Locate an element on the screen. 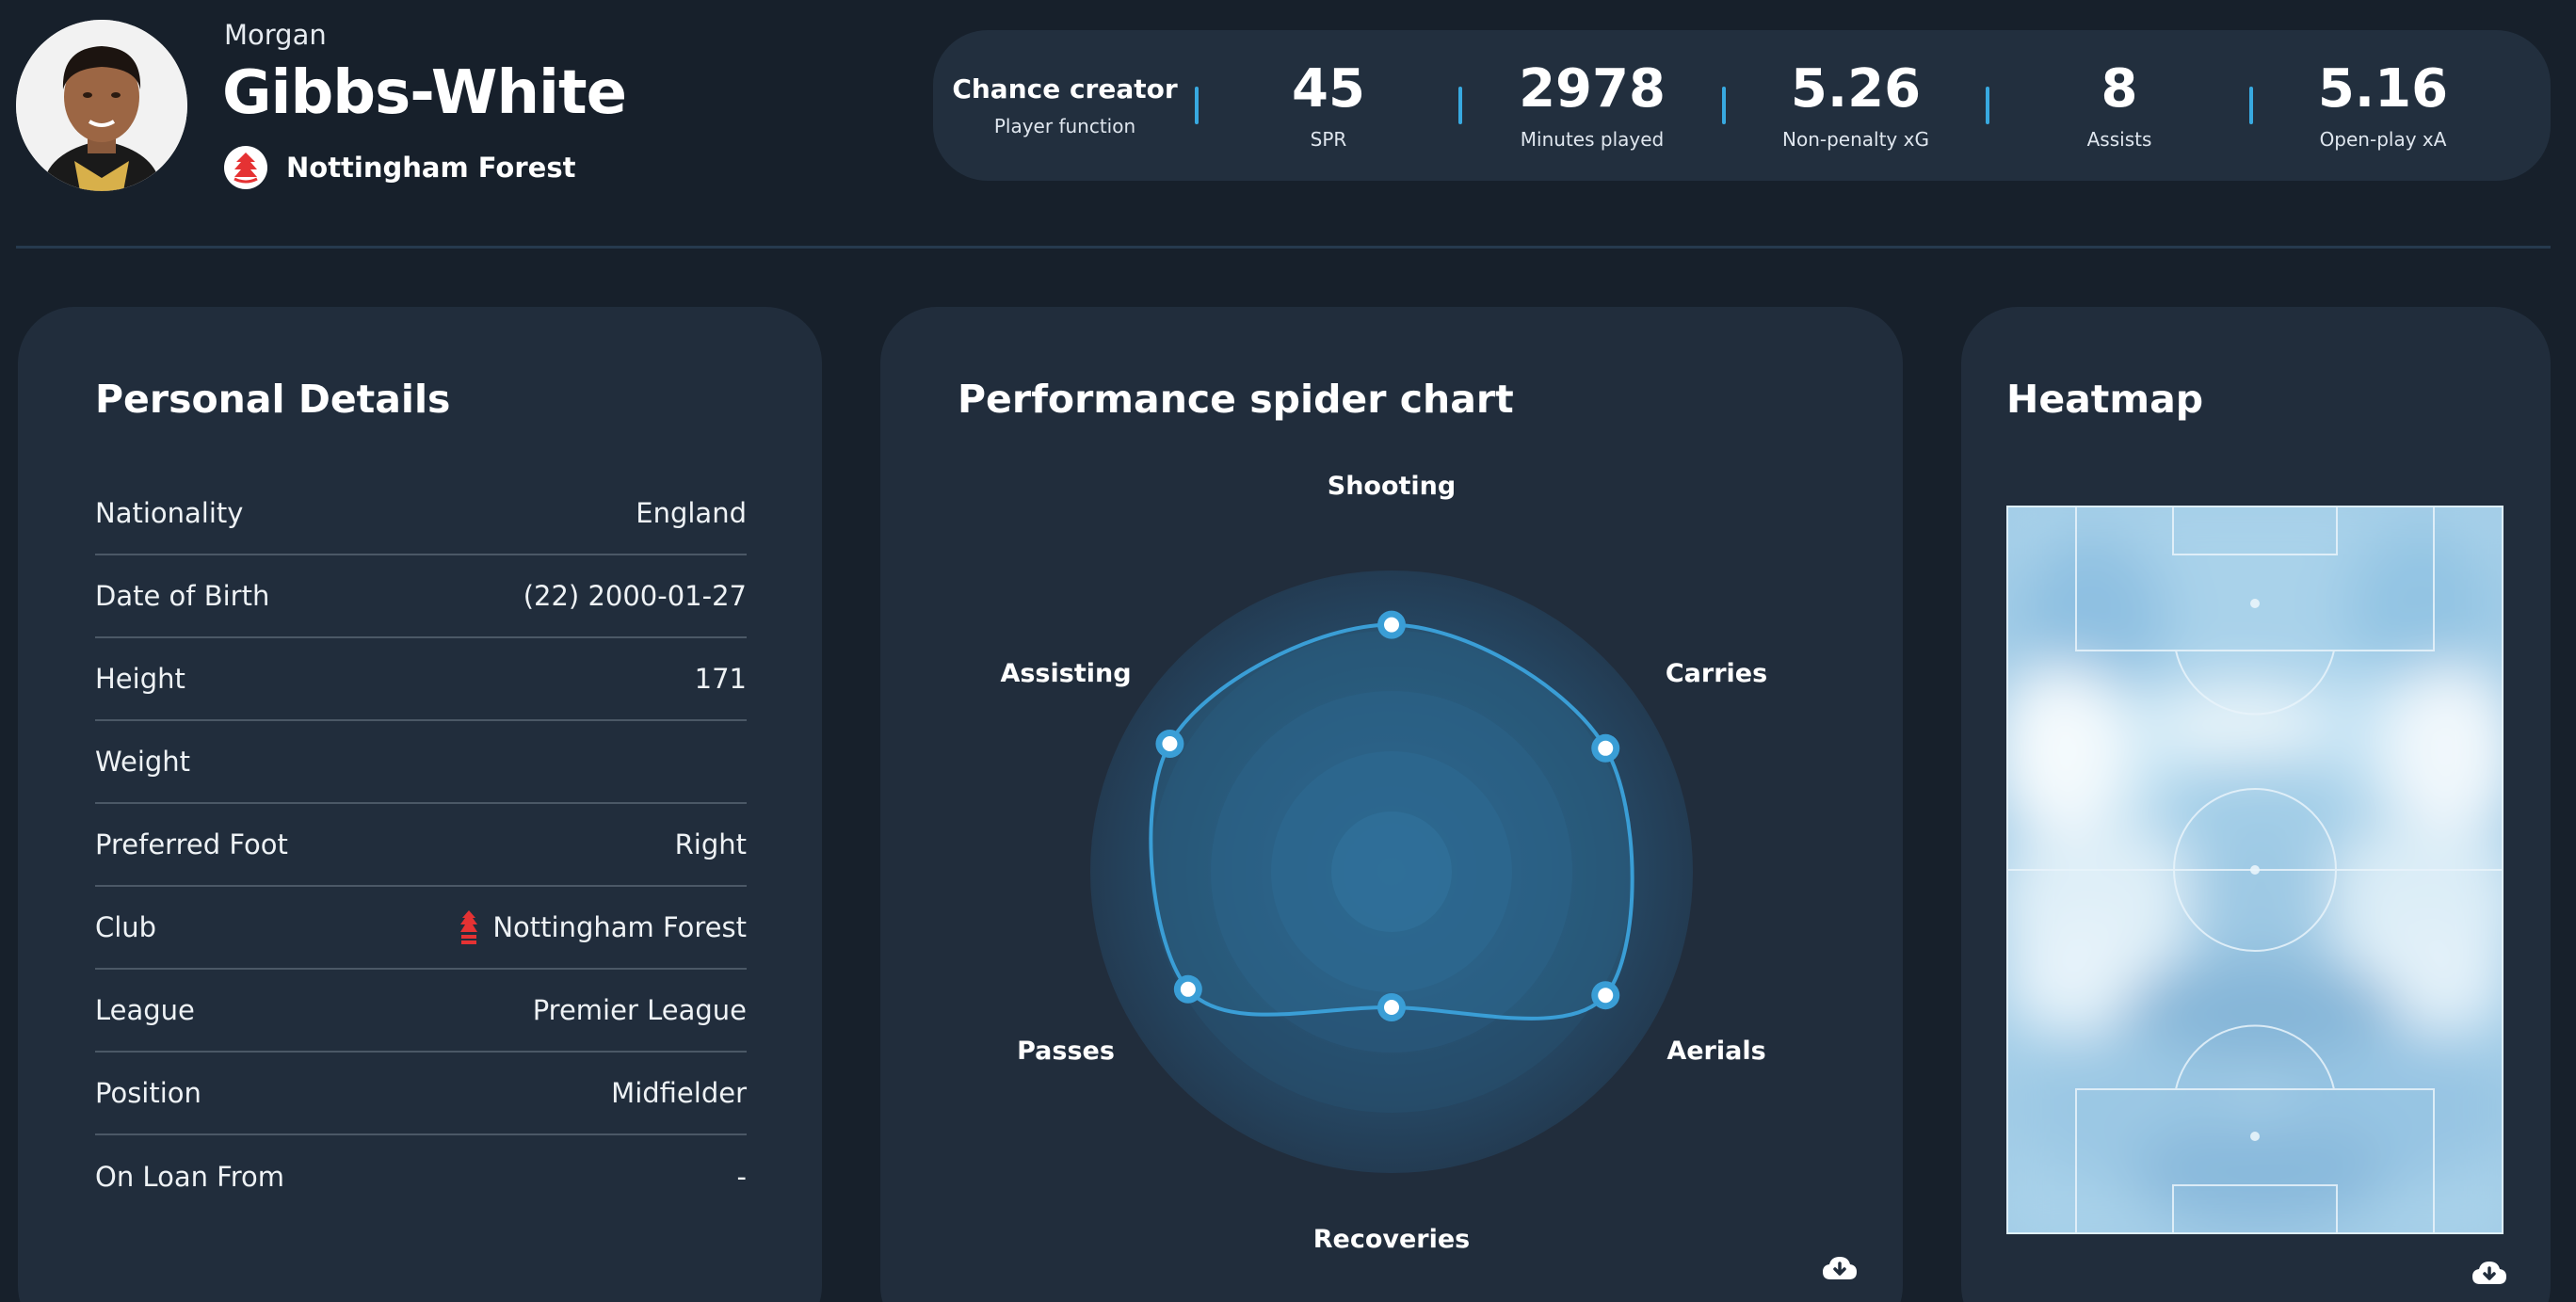  header-divider is located at coordinates (1283, 247).